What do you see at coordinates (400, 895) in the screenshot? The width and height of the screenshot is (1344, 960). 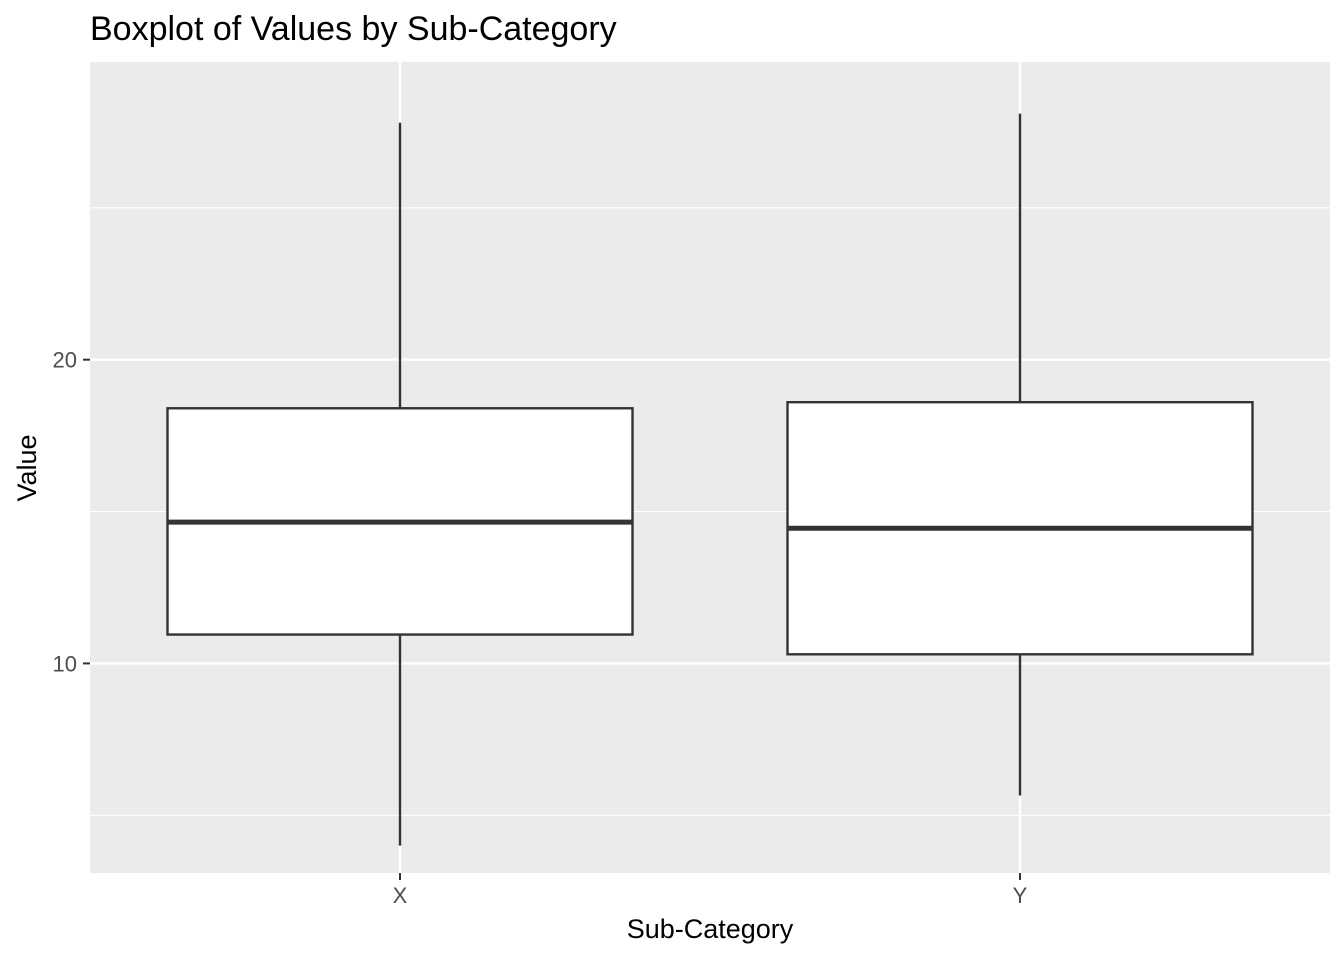 I see `x-tick-label: X` at bounding box center [400, 895].